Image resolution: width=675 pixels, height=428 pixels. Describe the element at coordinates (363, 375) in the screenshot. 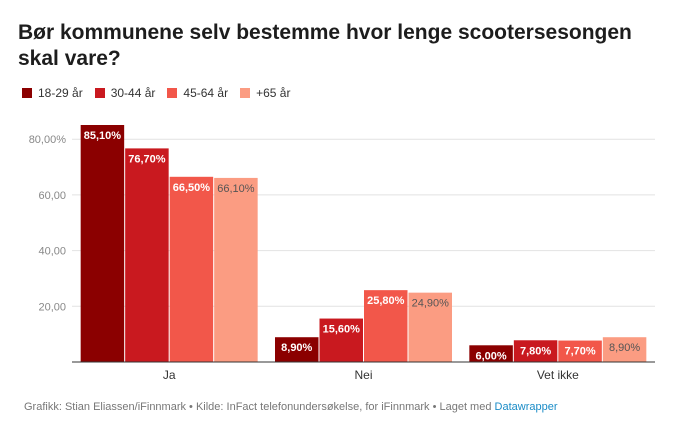

I see `x-category-label: Nei` at that location.